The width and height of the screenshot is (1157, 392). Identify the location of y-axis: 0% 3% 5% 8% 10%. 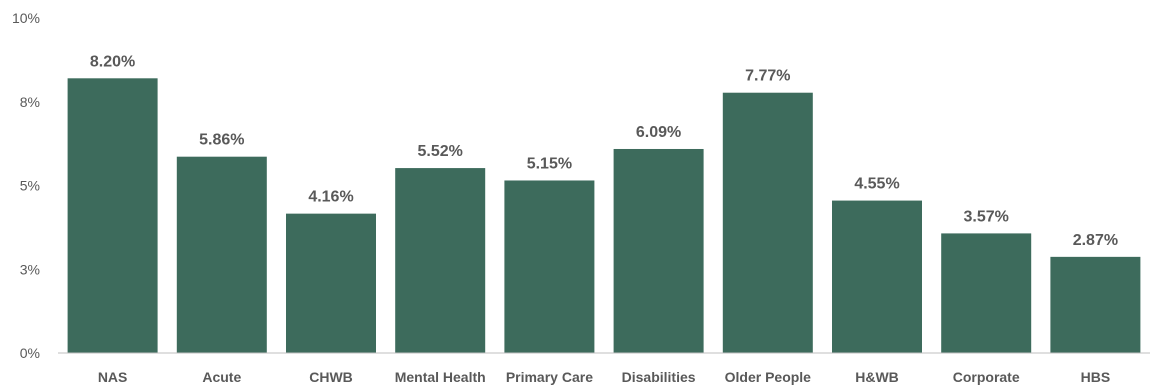
(26, 185).